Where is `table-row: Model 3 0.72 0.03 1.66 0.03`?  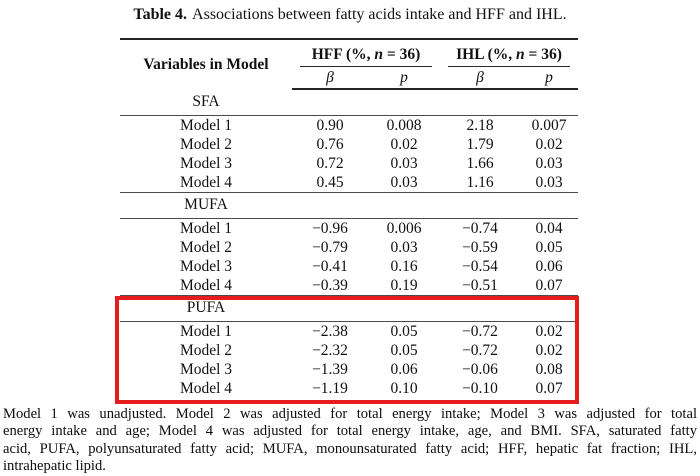
table-row: Model 3 0.72 0.03 1.66 0.03 is located at coordinates (349, 163).